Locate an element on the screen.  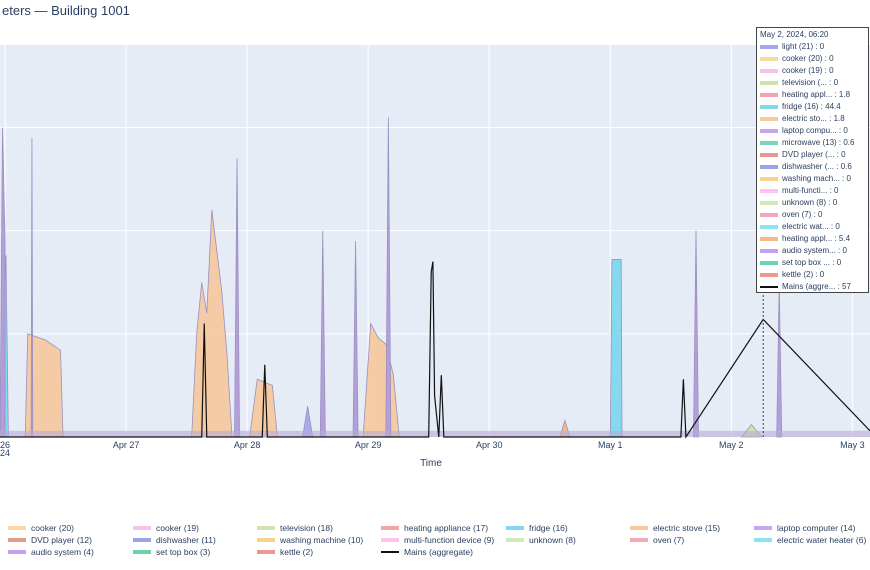
legend-item: electric water heater (6) is located at coordinates (810, 540).